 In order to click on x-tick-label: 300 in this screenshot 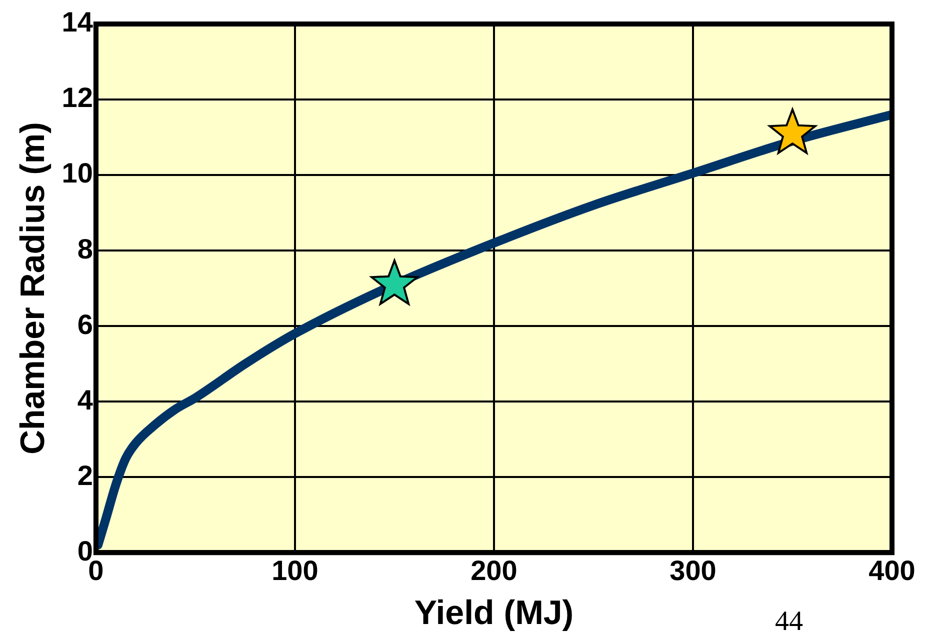, I will do `click(693, 570)`.